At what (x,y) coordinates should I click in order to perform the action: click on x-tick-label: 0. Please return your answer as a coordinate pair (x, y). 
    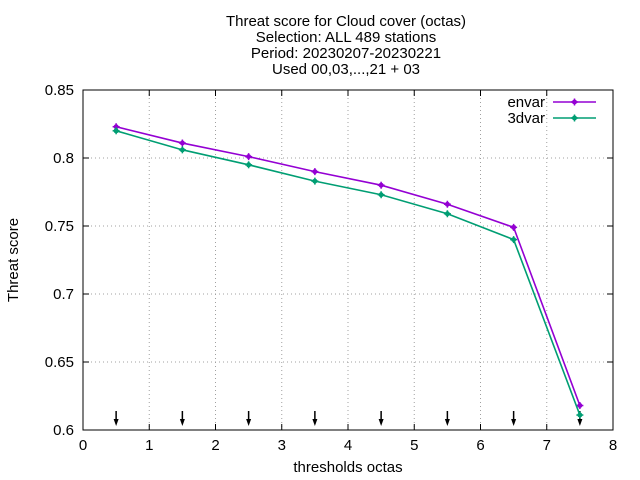
    Looking at the image, I should click on (83, 445).